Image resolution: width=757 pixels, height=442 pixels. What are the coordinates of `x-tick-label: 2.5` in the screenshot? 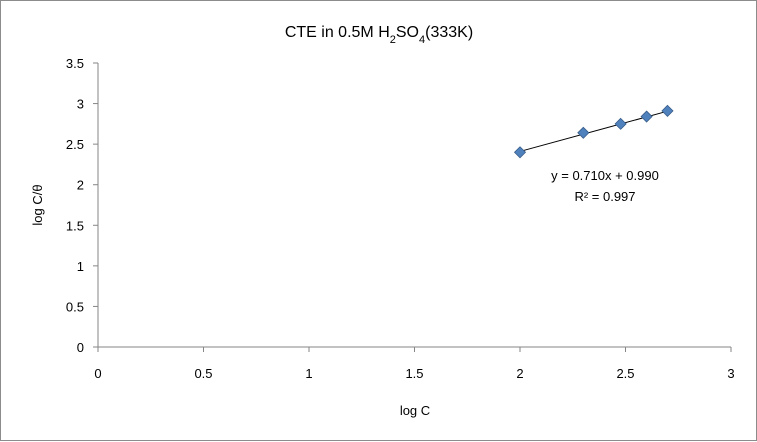 It's located at (625, 373).